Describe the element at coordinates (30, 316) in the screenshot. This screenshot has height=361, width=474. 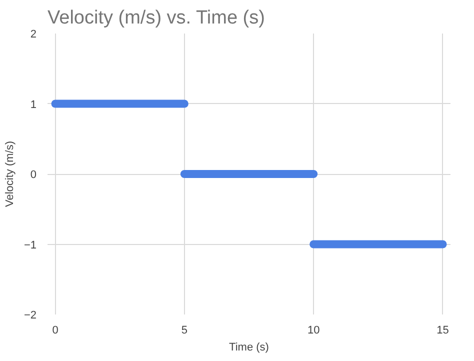
I see `y-tick-label: −2` at that location.